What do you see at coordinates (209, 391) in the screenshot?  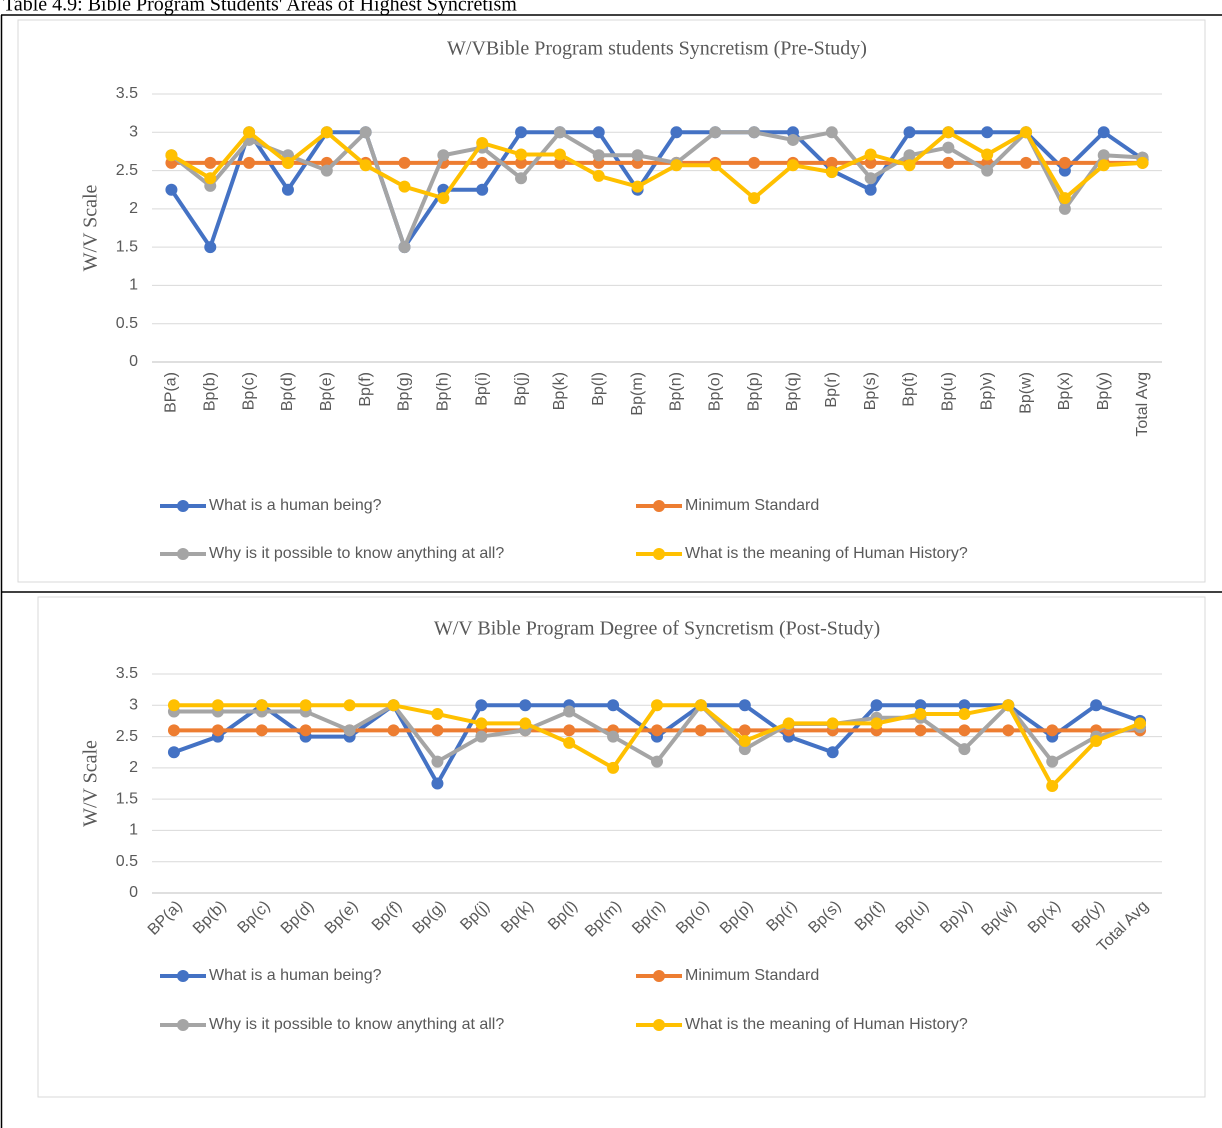 I see `x-tick-label: Bp(b)` at bounding box center [209, 391].